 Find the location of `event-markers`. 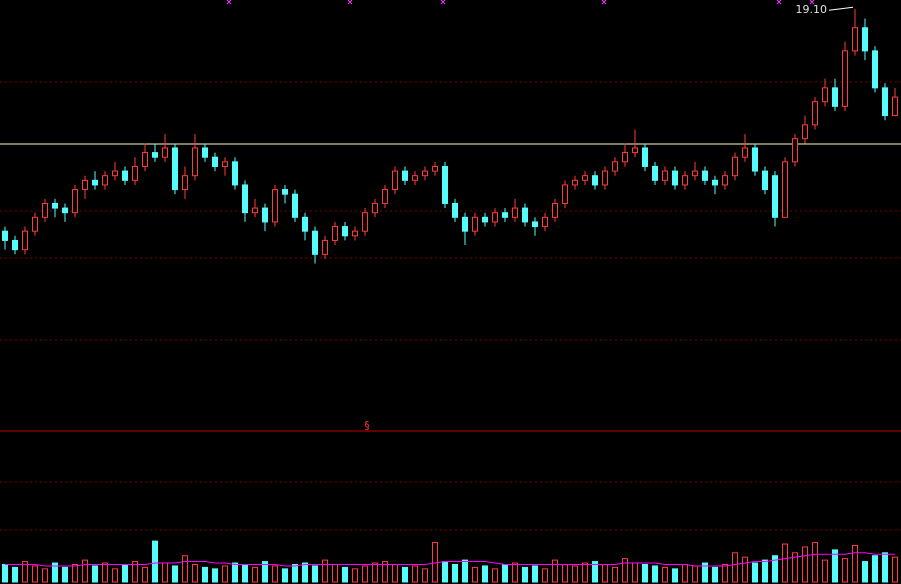

event-markers is located at coordinates (520, 2).